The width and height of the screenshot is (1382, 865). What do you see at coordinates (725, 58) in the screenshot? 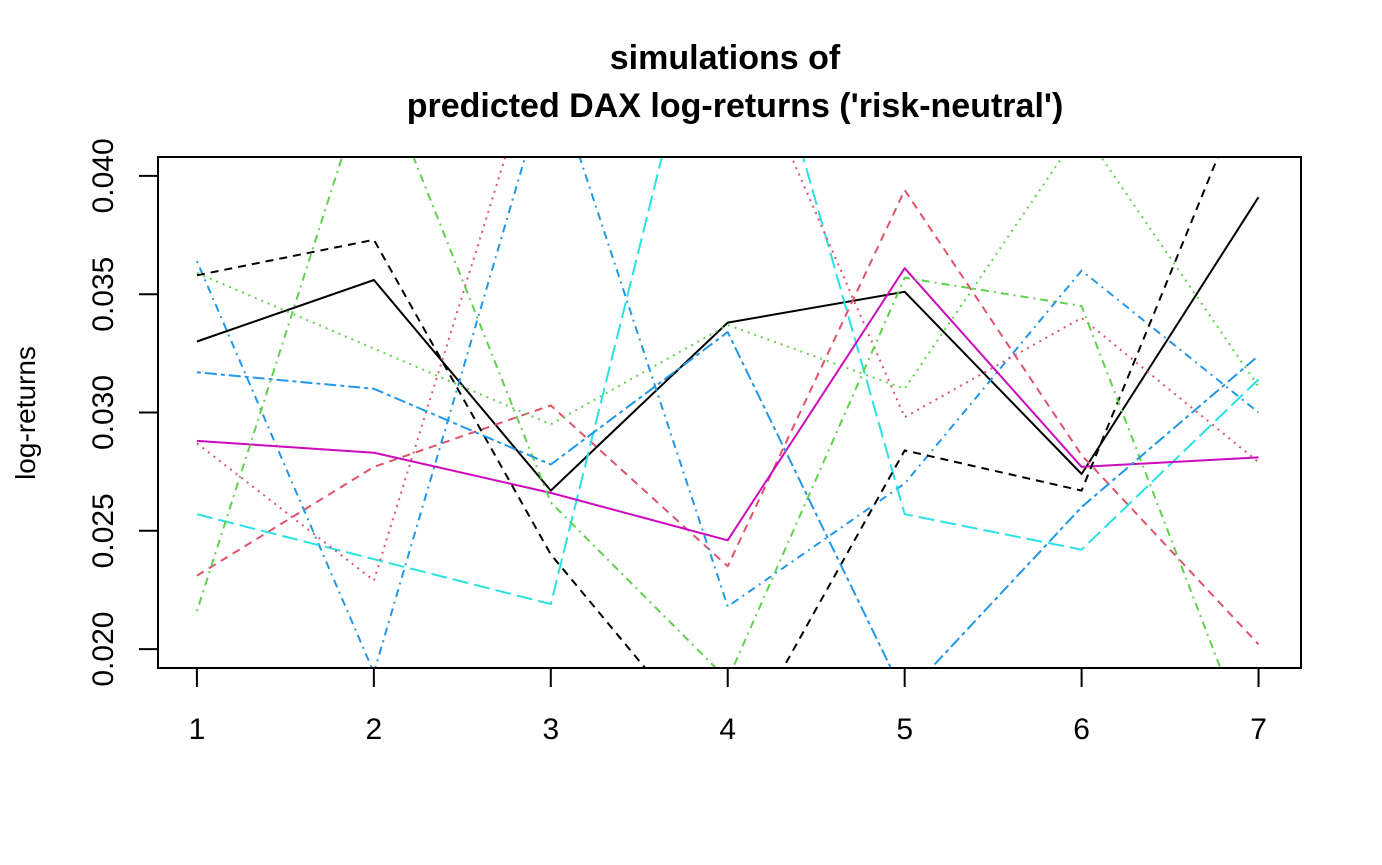
I see `chart-title: simulations of` at bounding box center [725, 58].